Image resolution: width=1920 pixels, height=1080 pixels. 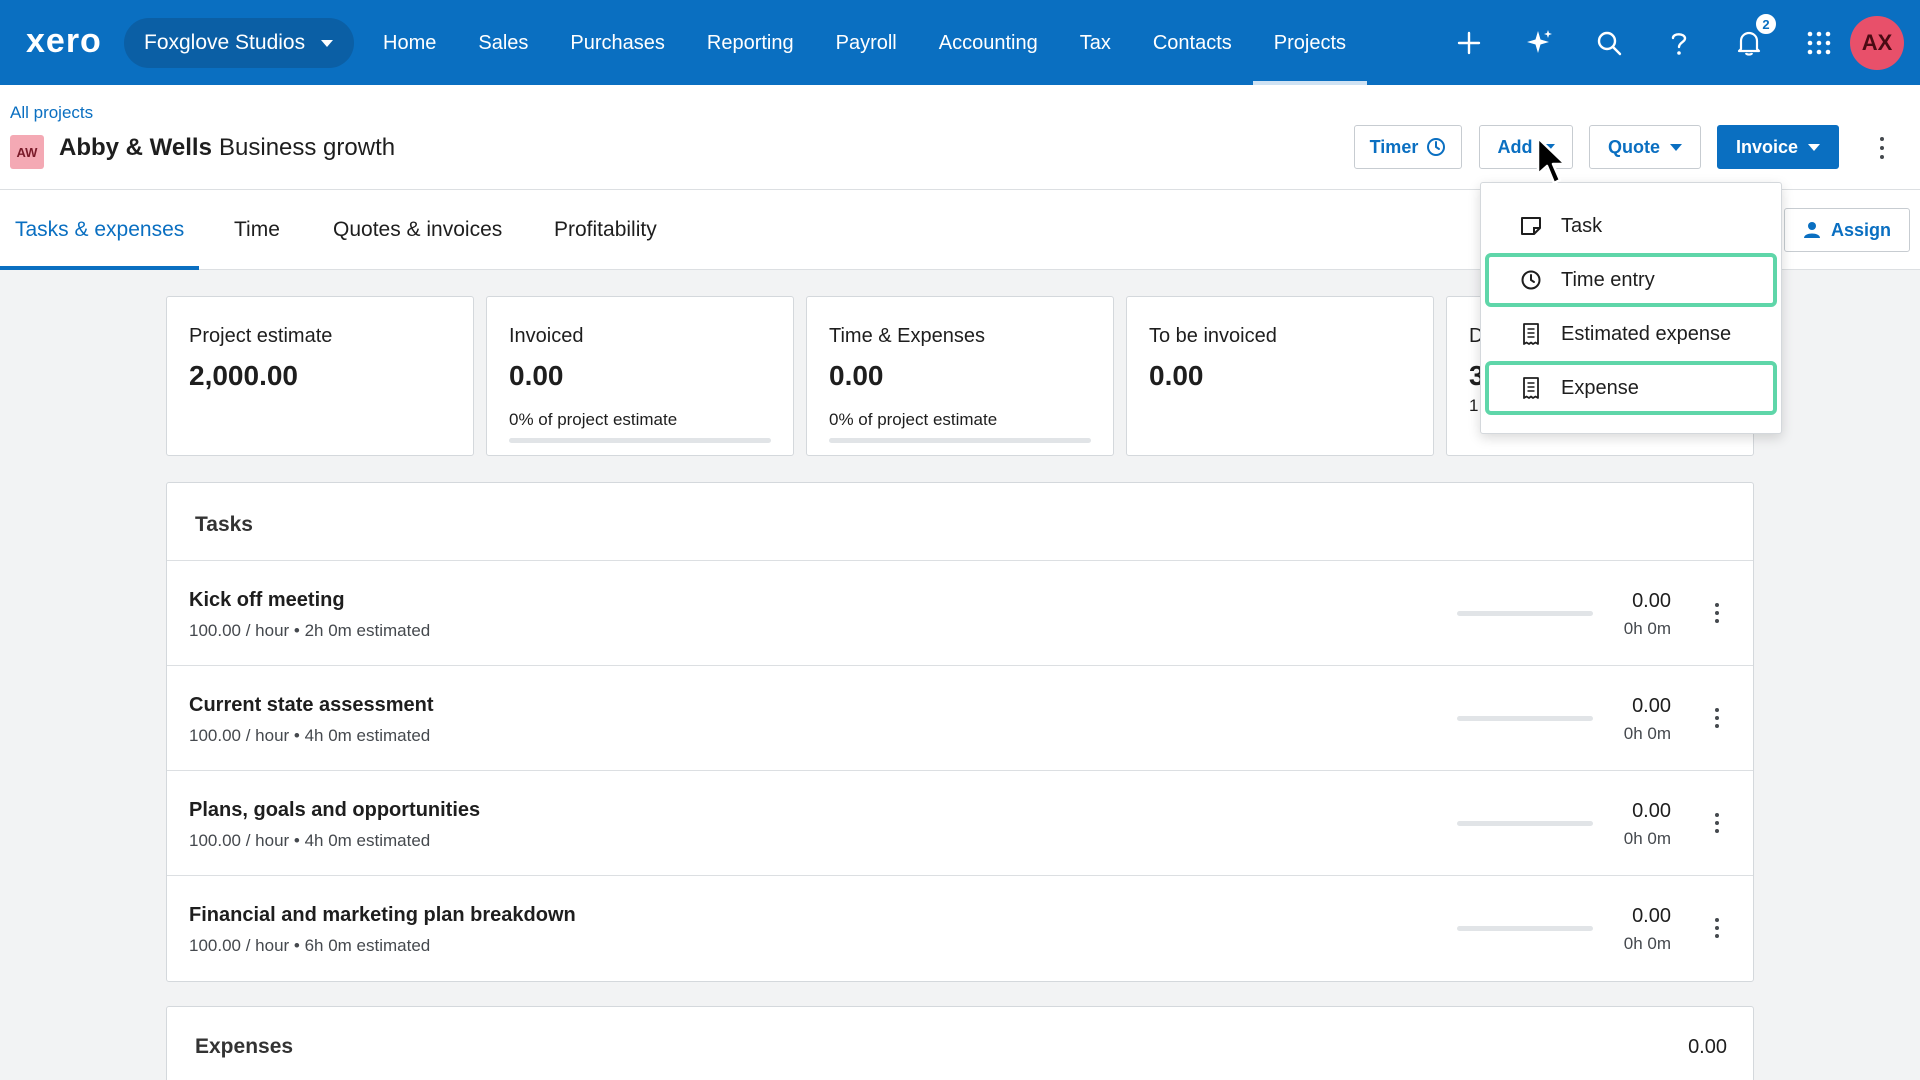 What do you see at coordinates (243, 375) in the screenshot?
I see `card-value: 2,000.00` at bounding box center [243, 375].